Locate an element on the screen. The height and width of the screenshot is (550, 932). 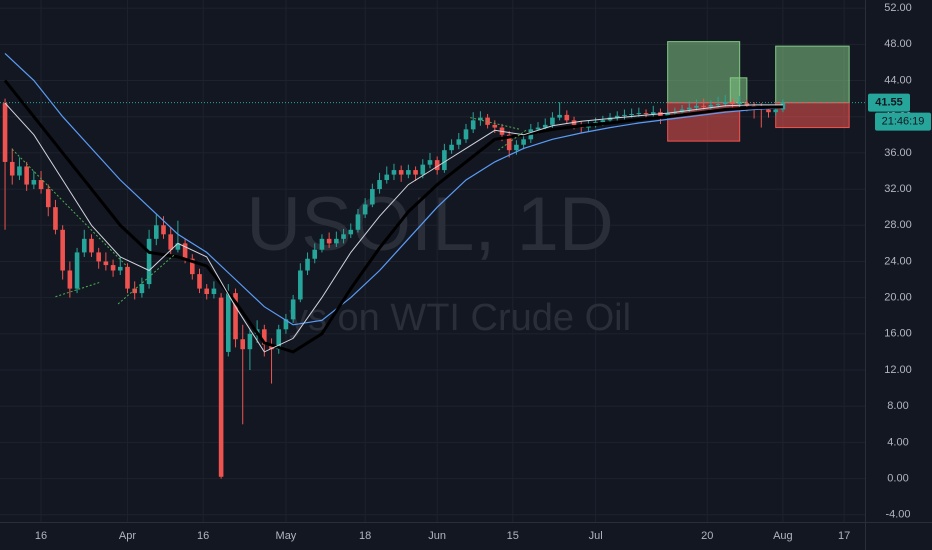
last-price-label: 41.55 is located at coordinates (889, 103).